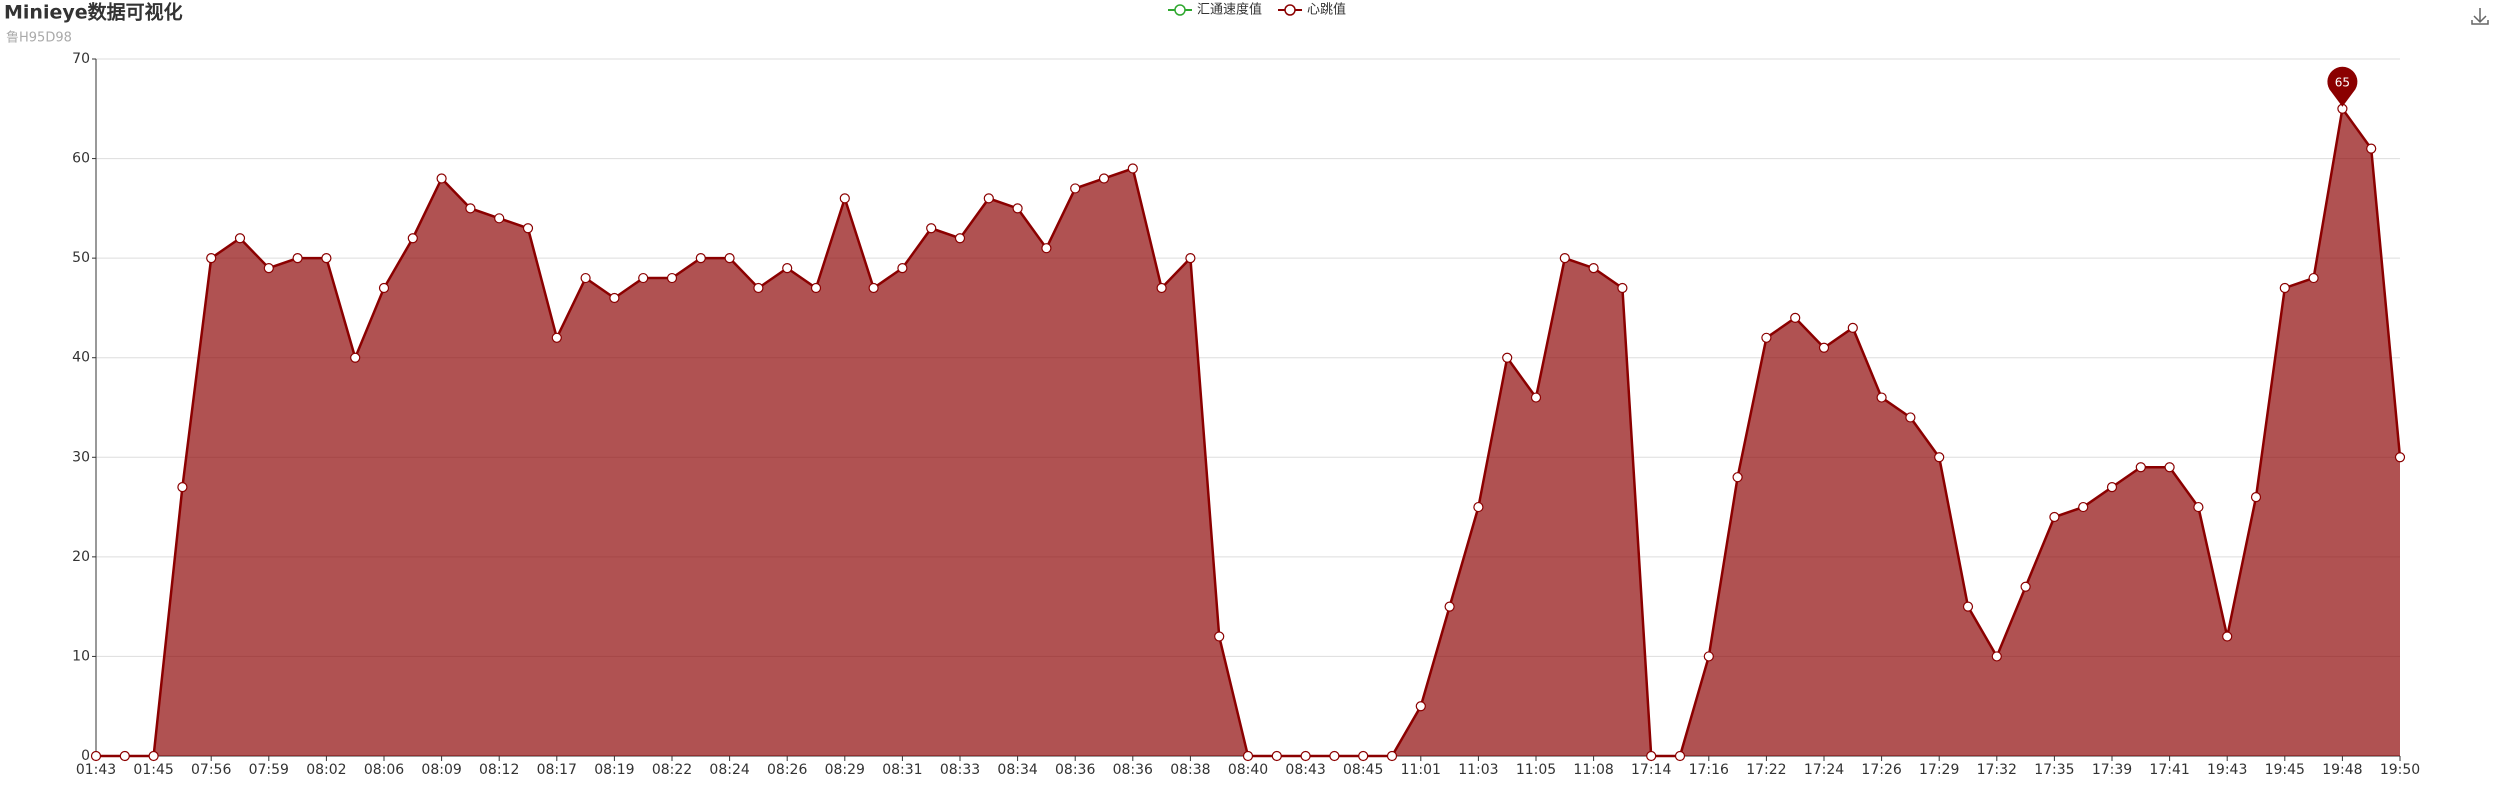 The image size is (2500, 804). I want to click on chart-subtitle: 鲁H95D98, so click(39, 38).